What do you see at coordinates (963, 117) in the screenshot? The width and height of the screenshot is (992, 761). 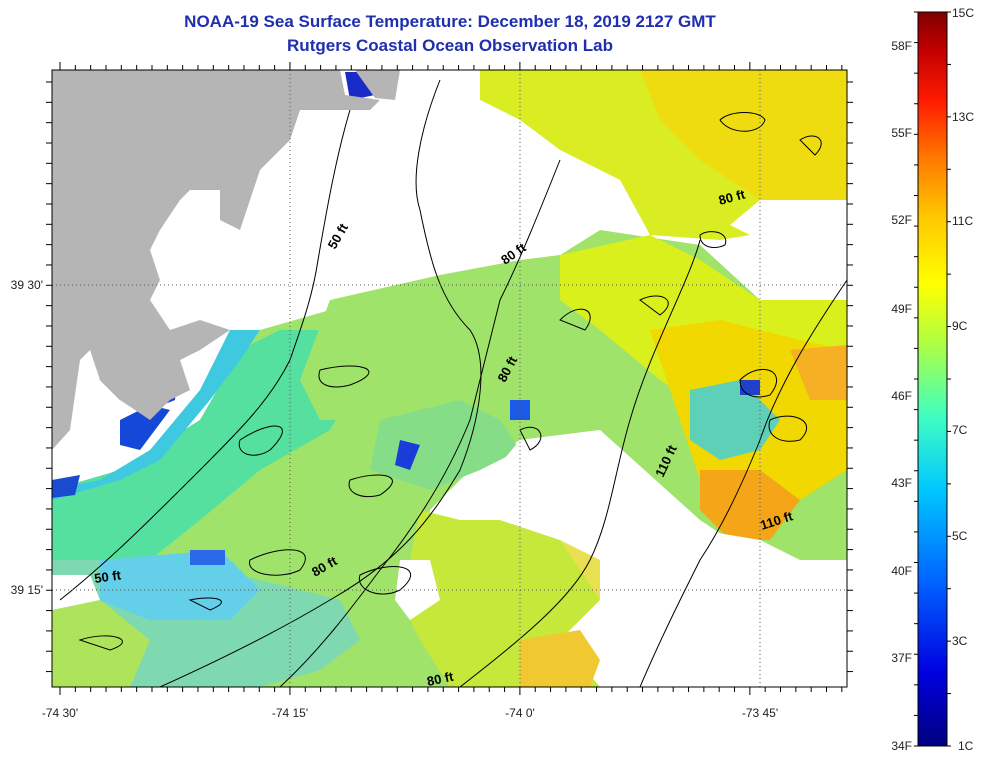 I see `colorbar-c-label: 13C` at bounding box center [963, 117].